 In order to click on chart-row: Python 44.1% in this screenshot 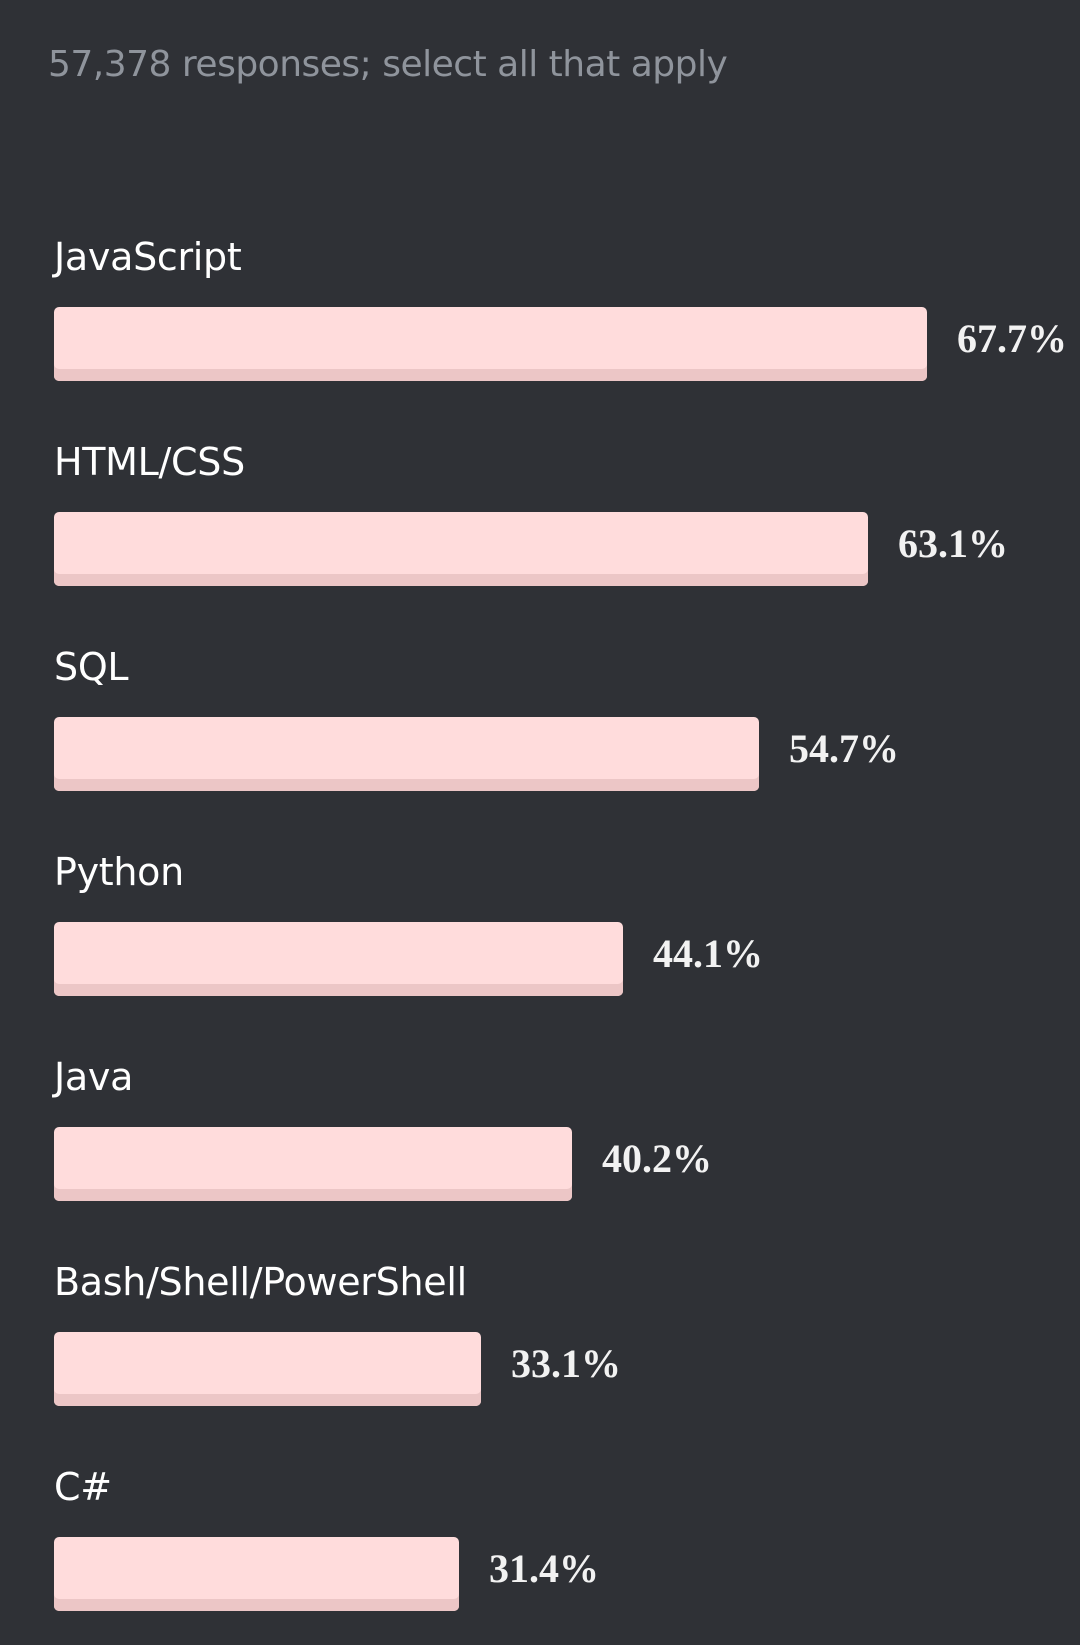, I will do `click(540, 940)`.